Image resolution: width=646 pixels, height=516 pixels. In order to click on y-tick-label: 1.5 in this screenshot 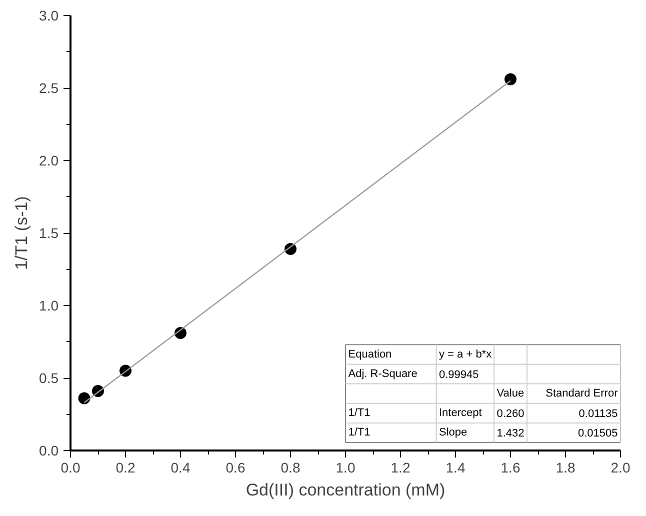, I will do `click(49, 233)`.